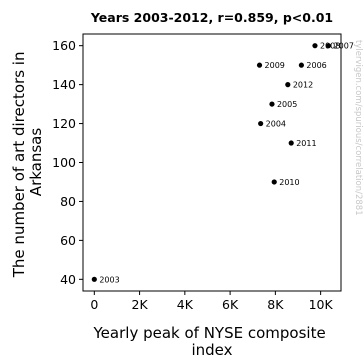 Image resolution: width=364 pixels, height=358 pixels. What do you see at coordinates (303, 85) in the screenshot?
I see `point-label-2012: 2012` at bounding box center [303, 85].